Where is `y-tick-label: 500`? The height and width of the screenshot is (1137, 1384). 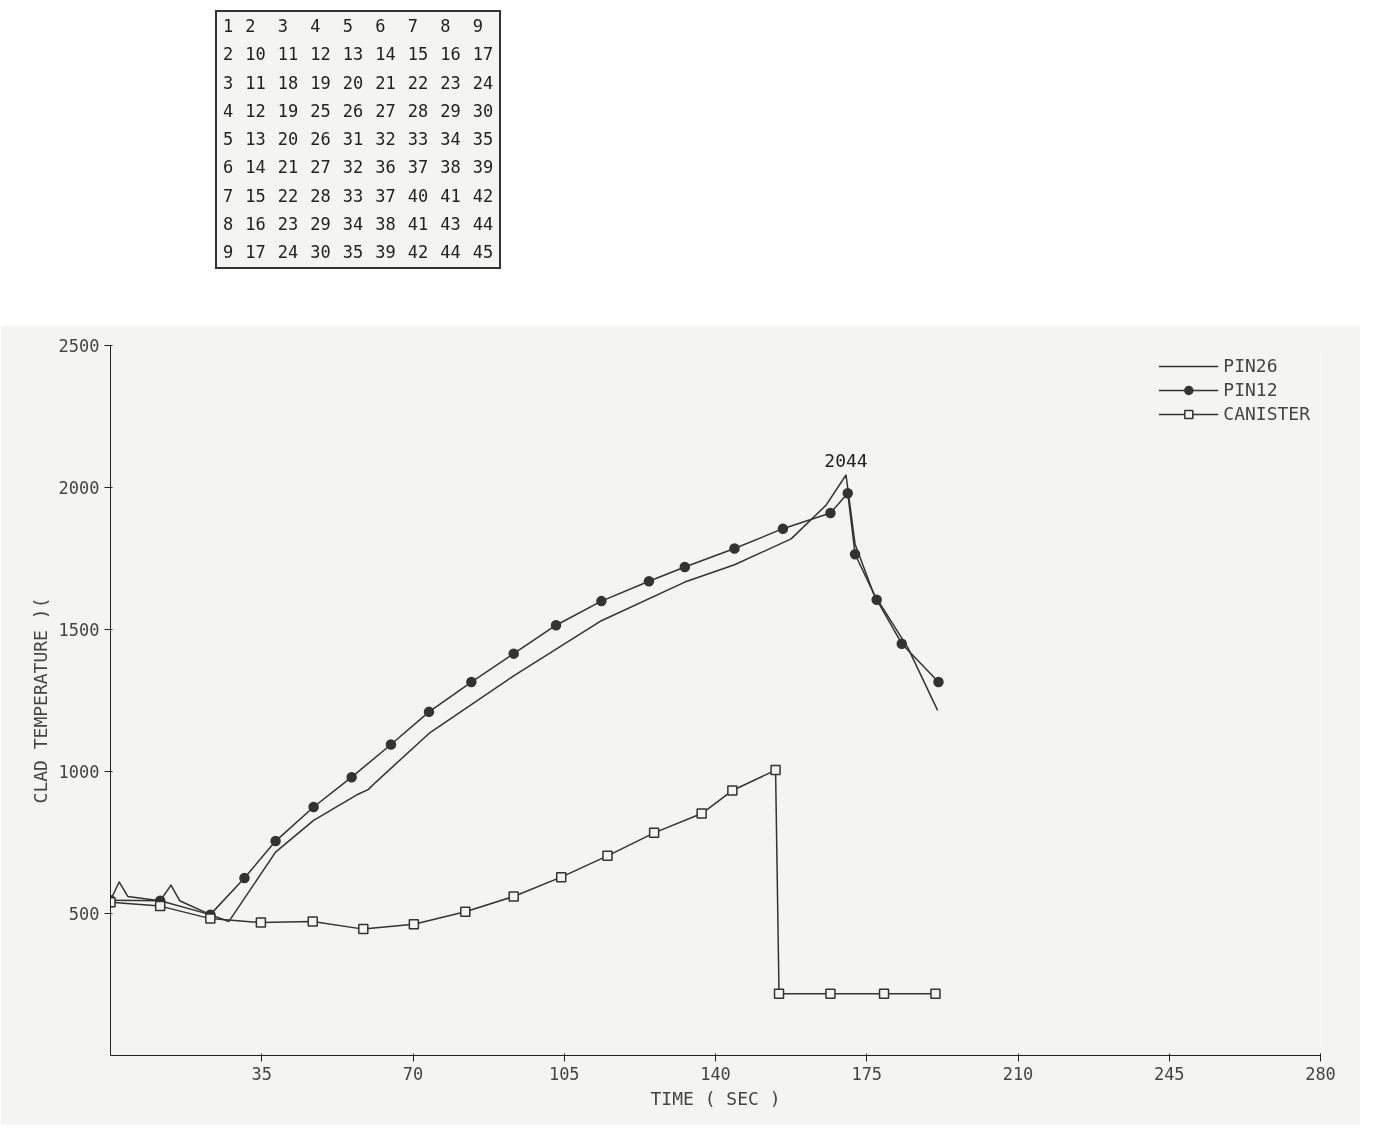
y-tick-label: 500 is located at coordinates (84, 914).